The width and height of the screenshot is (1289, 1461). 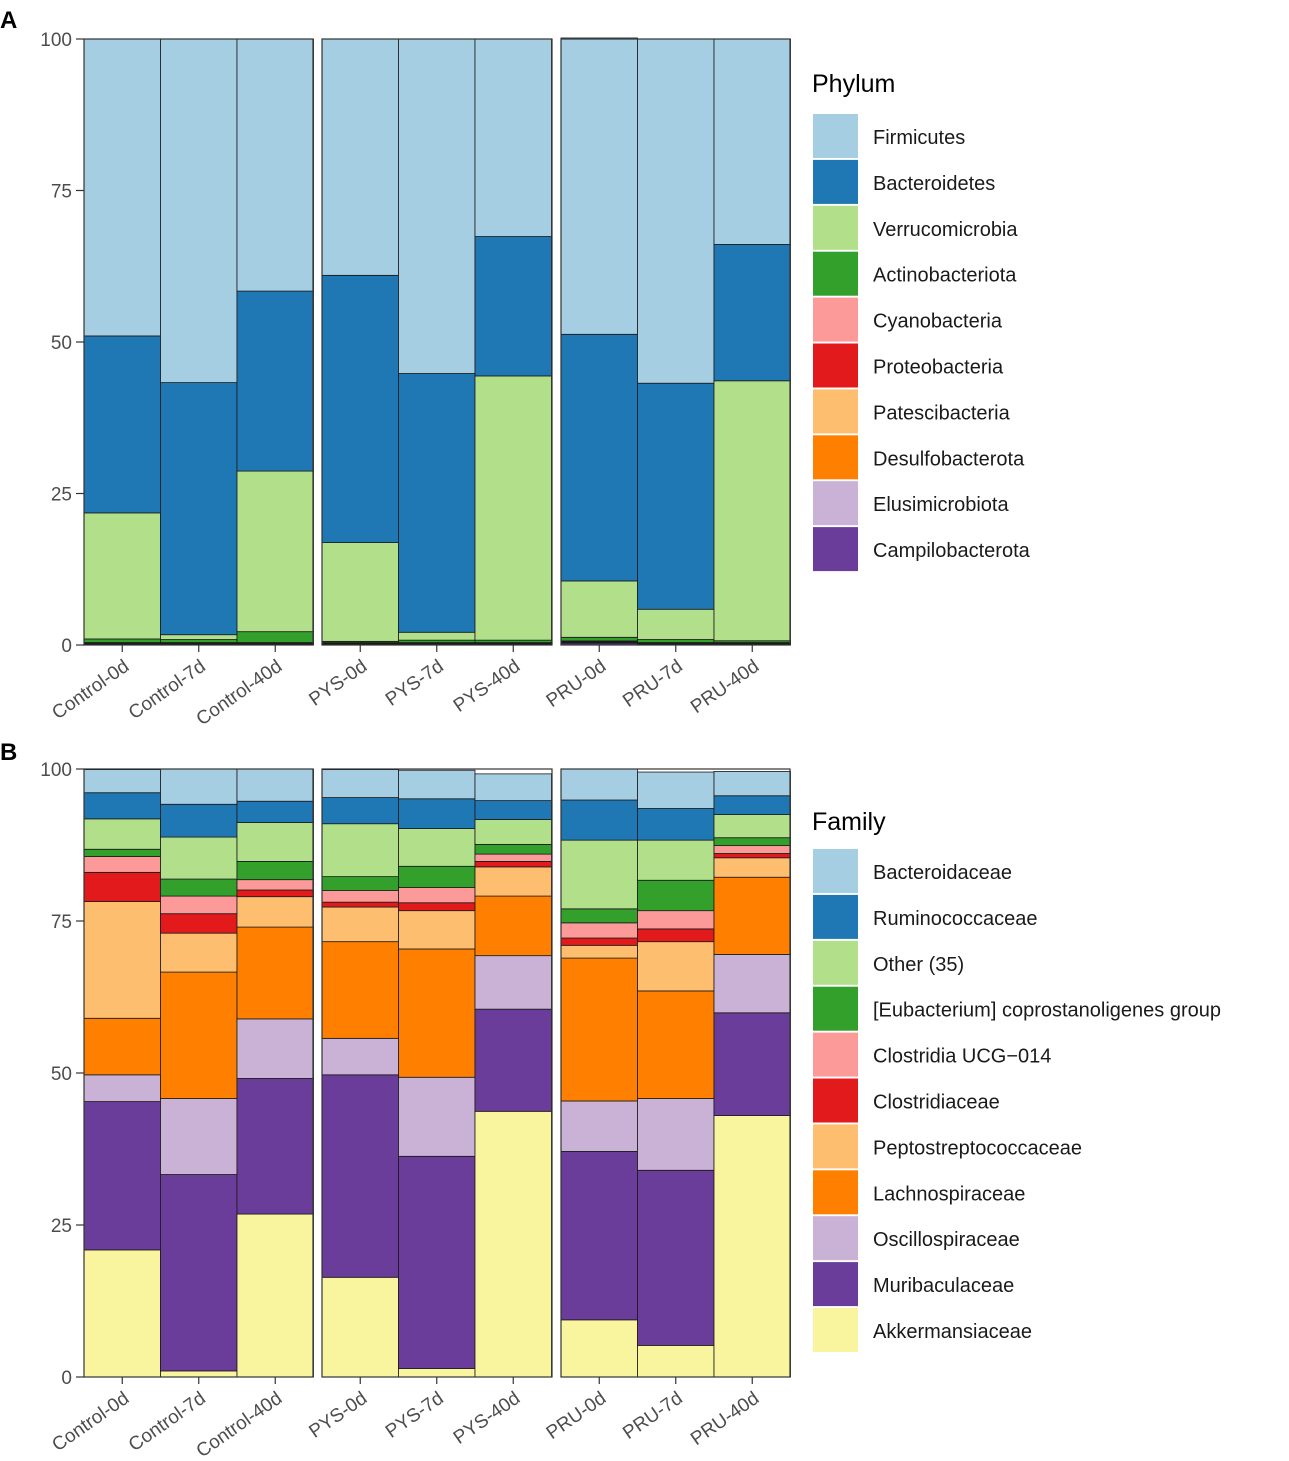 I want to click on legend-label: Firmicutes, so click(x=919, y=138).